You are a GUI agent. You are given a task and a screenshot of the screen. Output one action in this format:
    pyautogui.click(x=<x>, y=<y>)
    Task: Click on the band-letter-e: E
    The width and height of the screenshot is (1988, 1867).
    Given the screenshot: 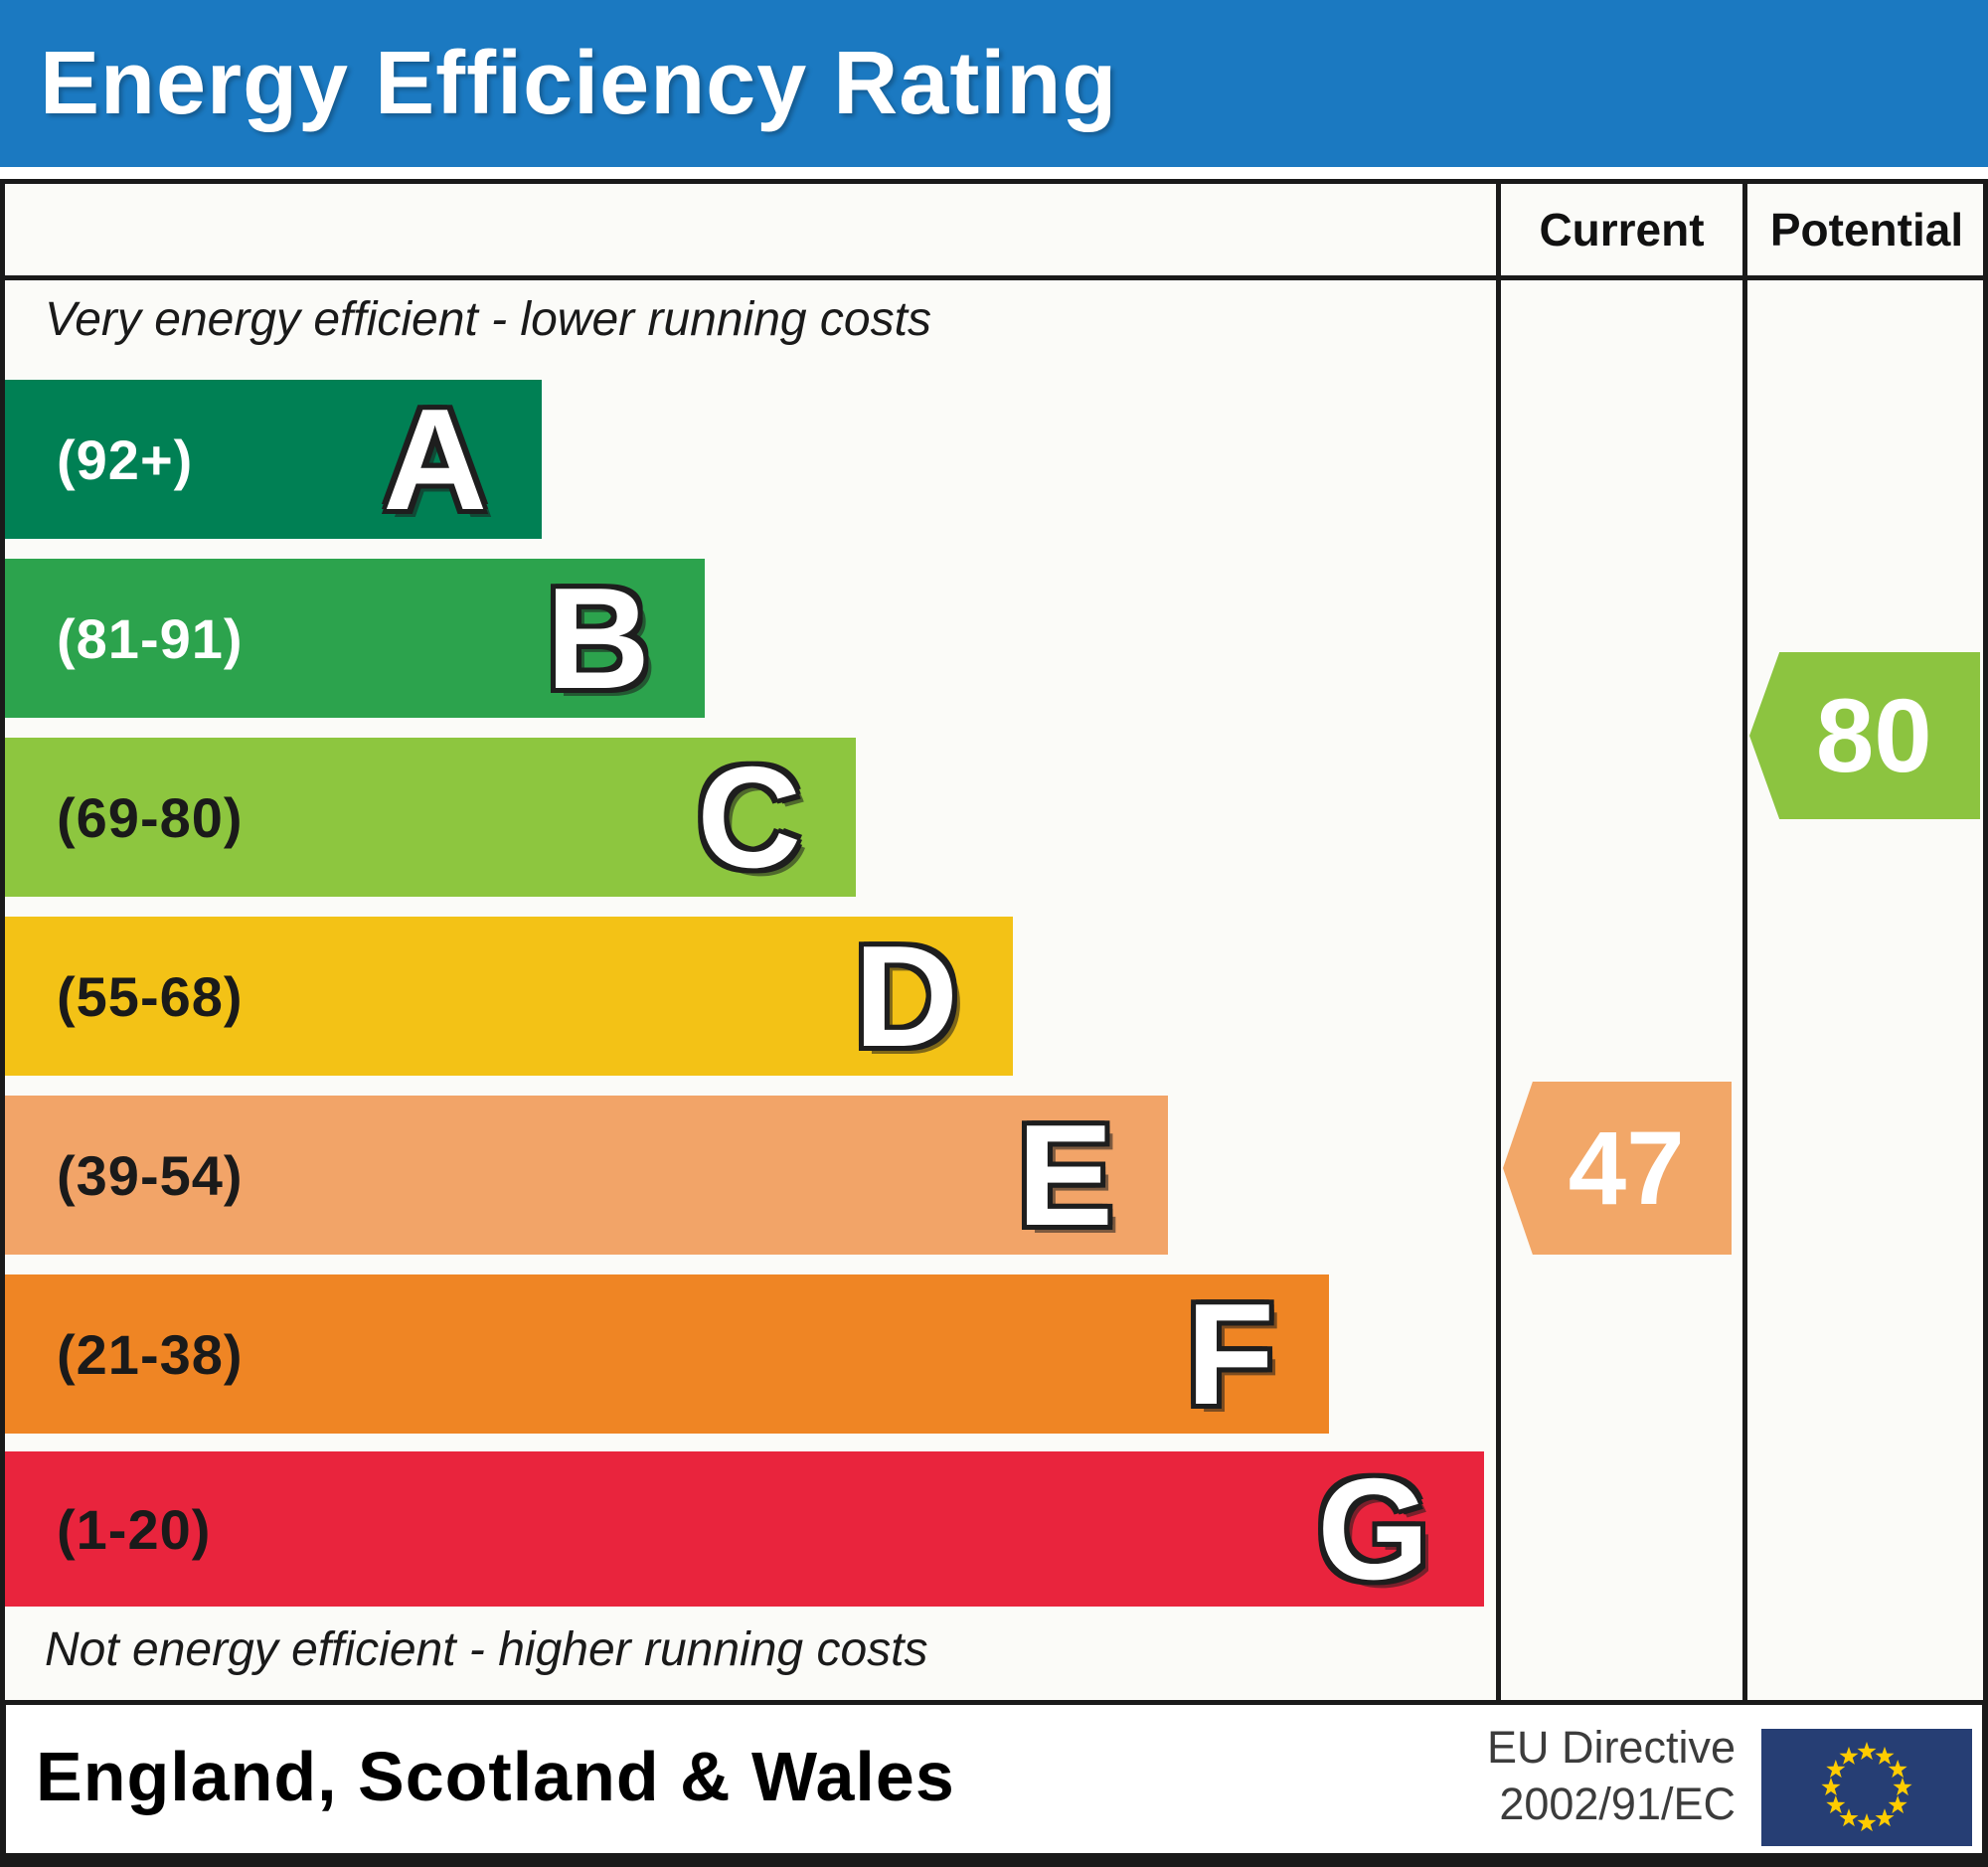 What is the action you would take?
    pyautogui.click(x=1065, y=1175)
    